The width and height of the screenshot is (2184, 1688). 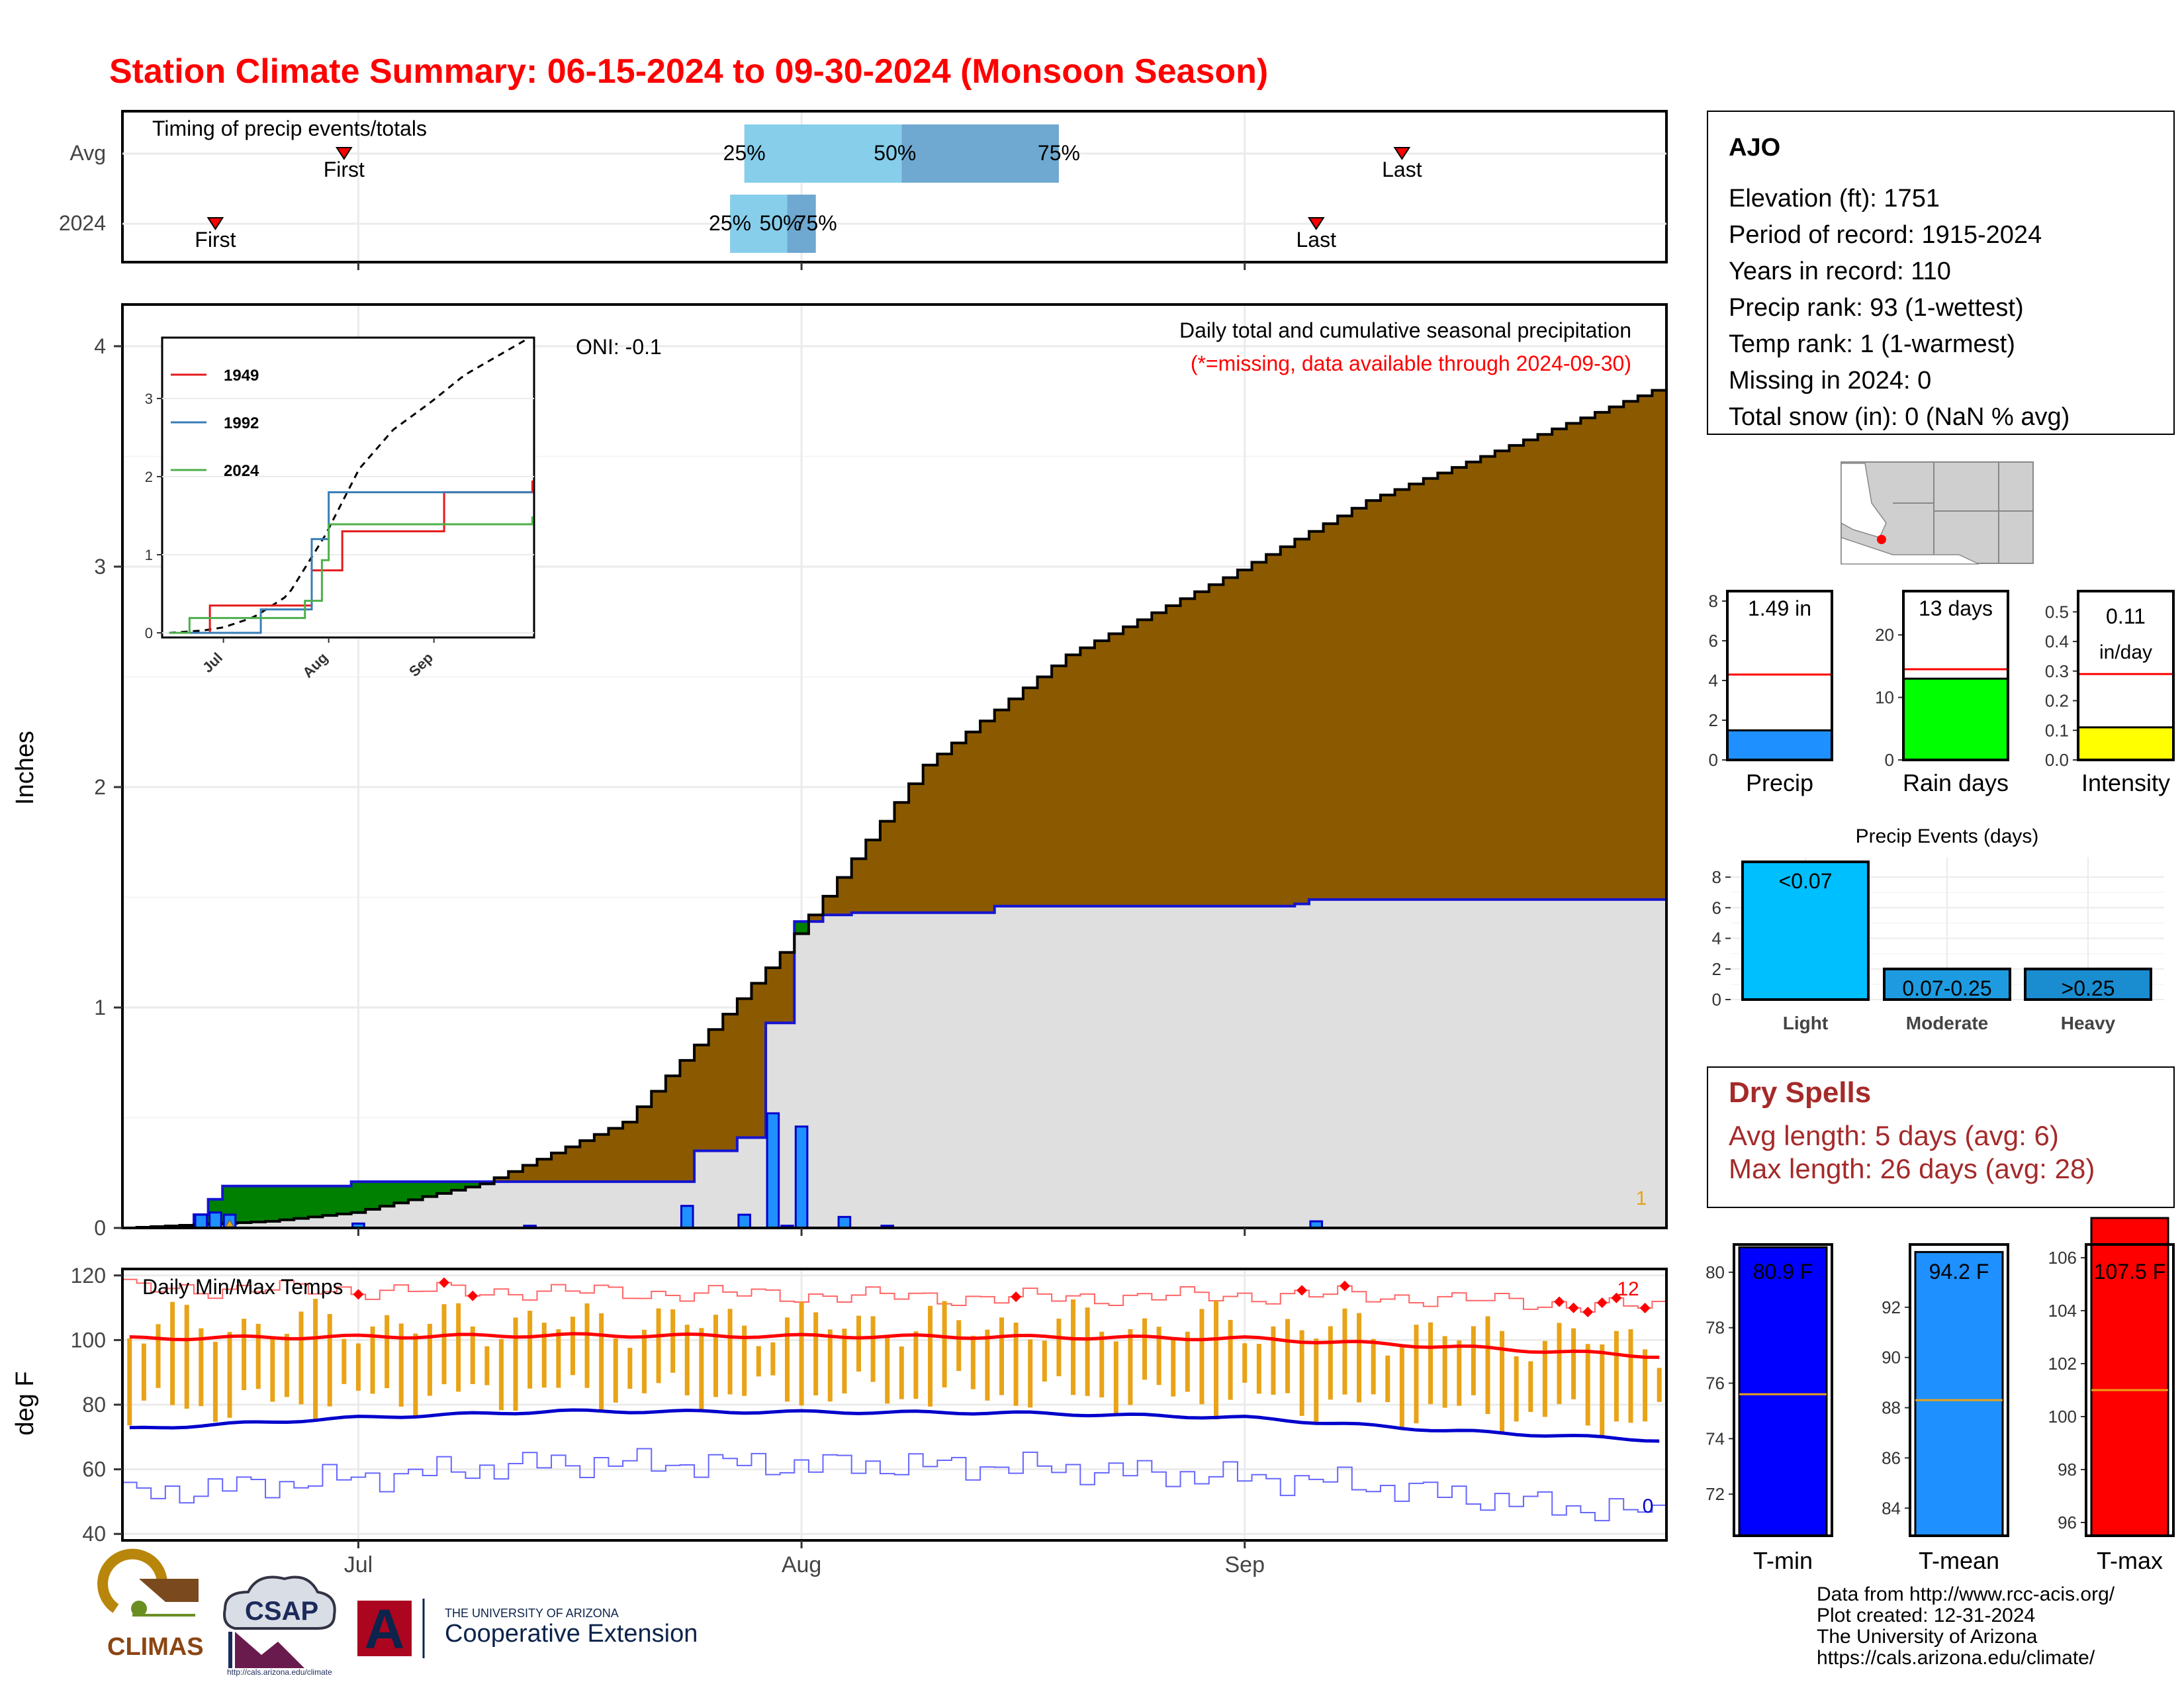 I want to click on temp-gauge-ytick-label: 88, so click(x=1891, y=1408).